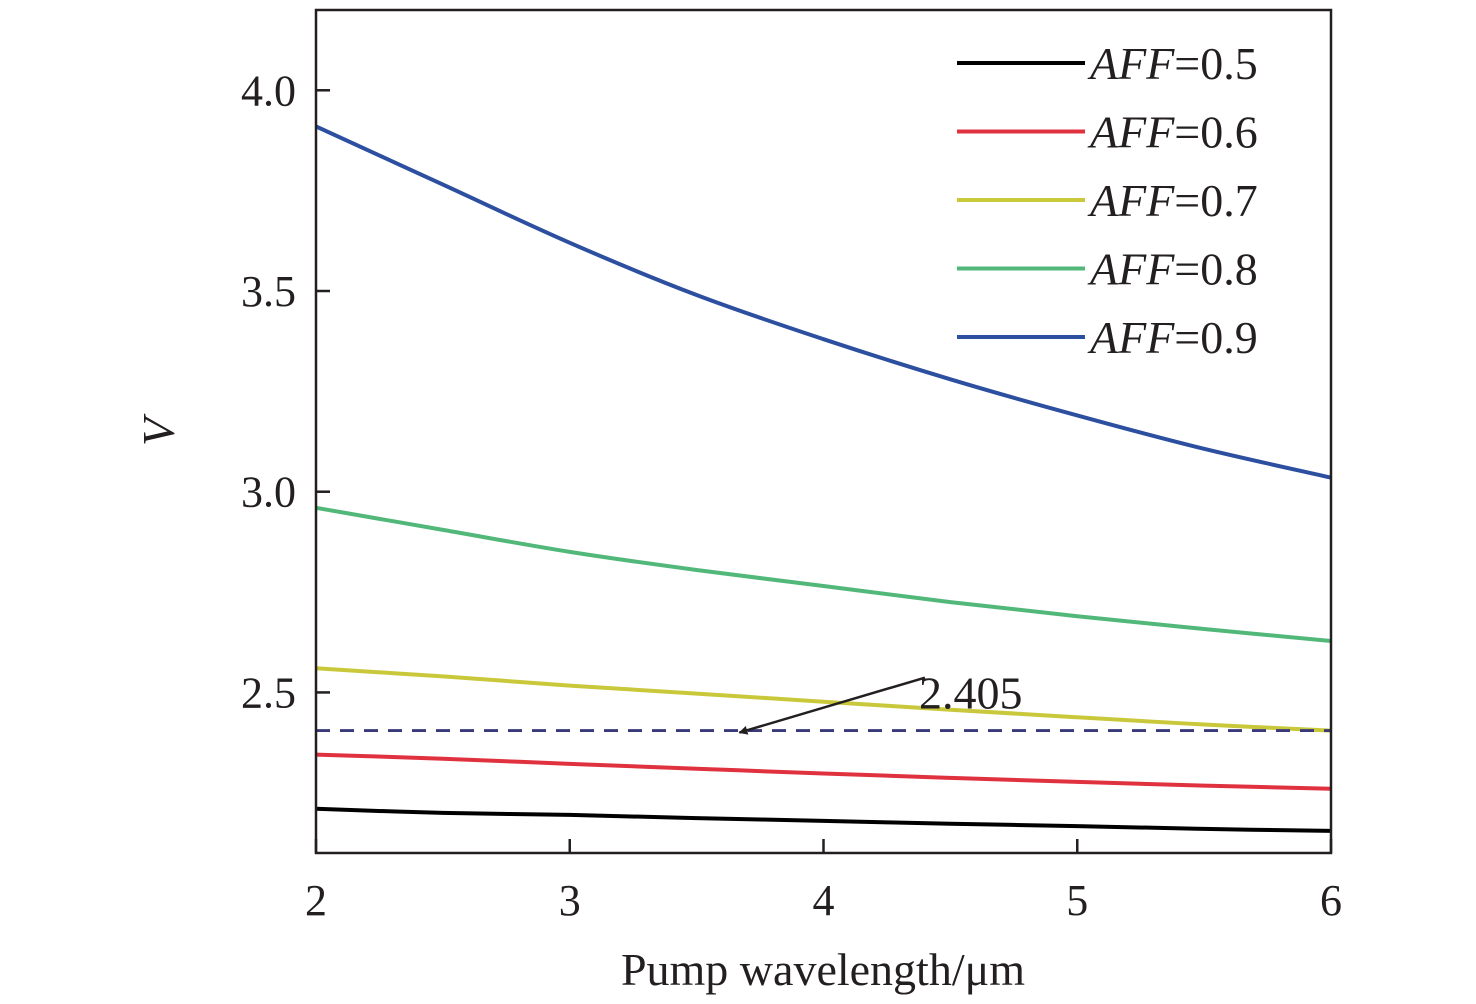 The image size is (1476, 1004). Describe the element at coordinates (1172, 132) in the screenshot. I see `legend-label-2: AFF=0.6` at that location.